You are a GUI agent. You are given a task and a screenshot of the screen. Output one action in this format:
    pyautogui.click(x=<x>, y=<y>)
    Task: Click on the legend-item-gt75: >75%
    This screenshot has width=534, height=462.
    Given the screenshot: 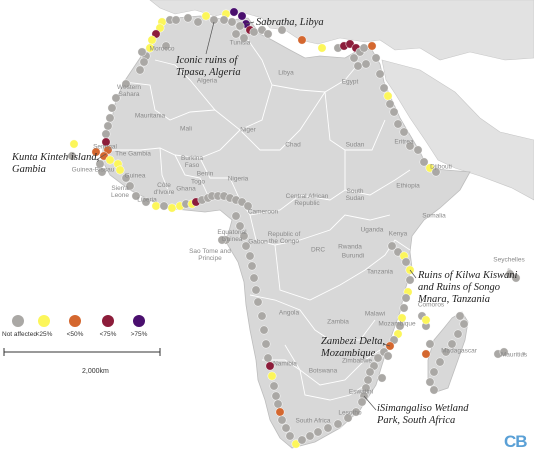 What is the action you would take?
    pyautogui.click(x=139, y=326)
    